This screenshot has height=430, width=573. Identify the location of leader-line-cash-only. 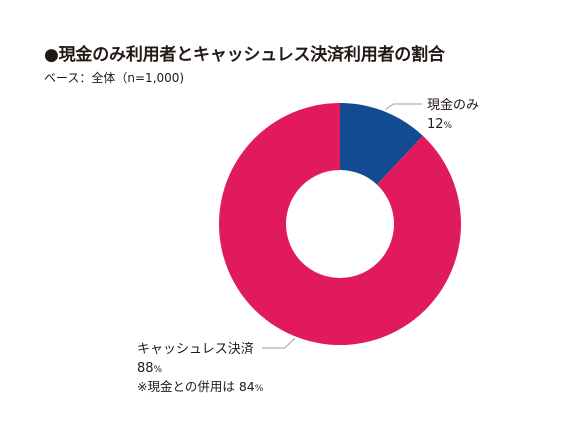
(403, 107).